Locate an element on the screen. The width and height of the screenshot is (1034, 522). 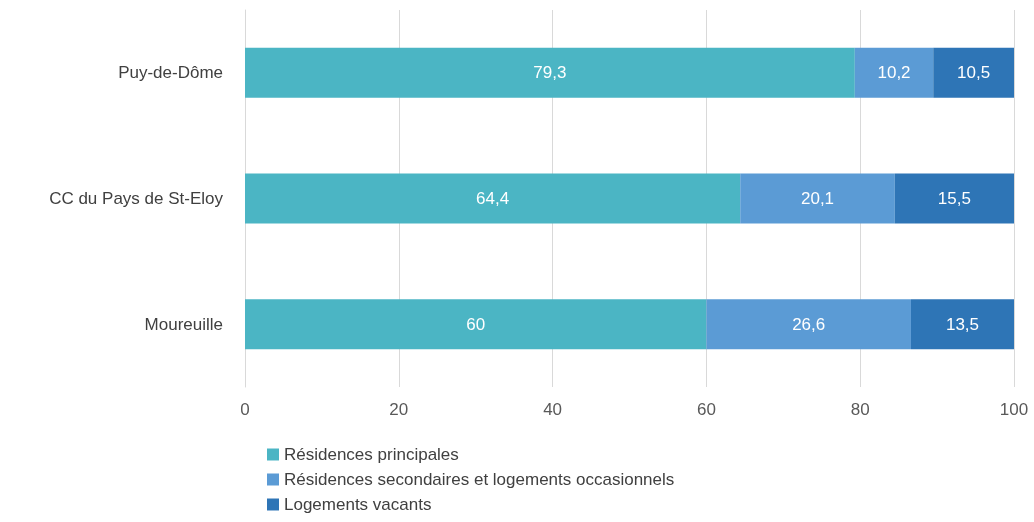
data-label: 64,4 is located at coordinates (493, 198).